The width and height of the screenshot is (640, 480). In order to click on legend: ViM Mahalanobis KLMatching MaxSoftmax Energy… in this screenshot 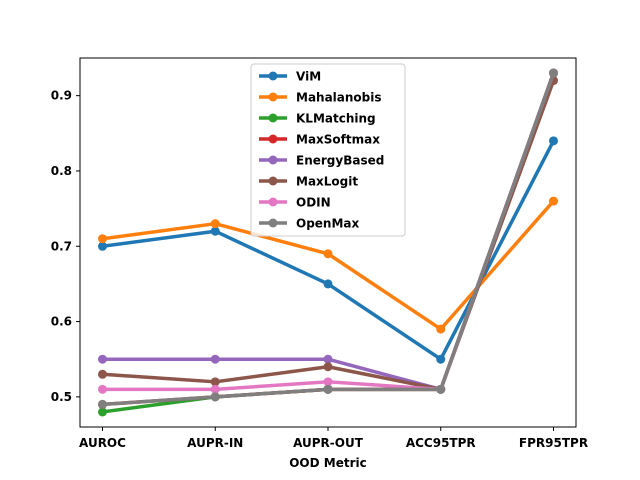, I will do `click(328, 150)`.